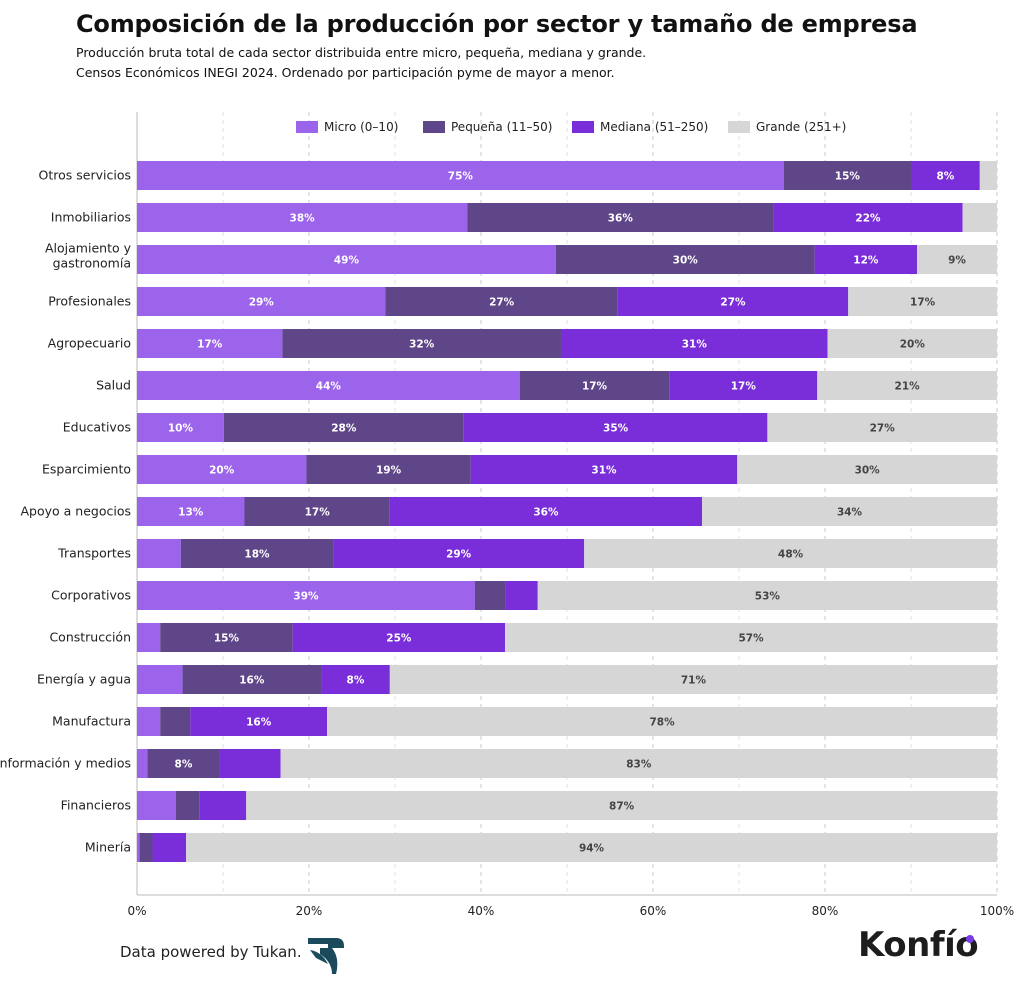  I want to click on category-label: Energía y agua, so click(84, 679).